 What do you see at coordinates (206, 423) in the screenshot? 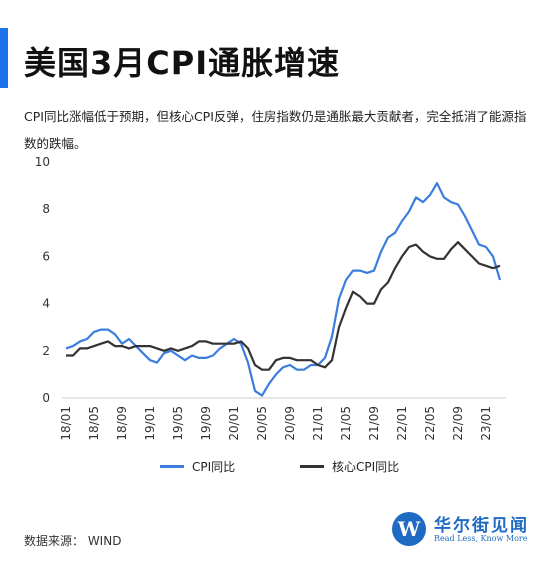
I see `x-tick-label: 19/09` at bounding box center [206, 423].